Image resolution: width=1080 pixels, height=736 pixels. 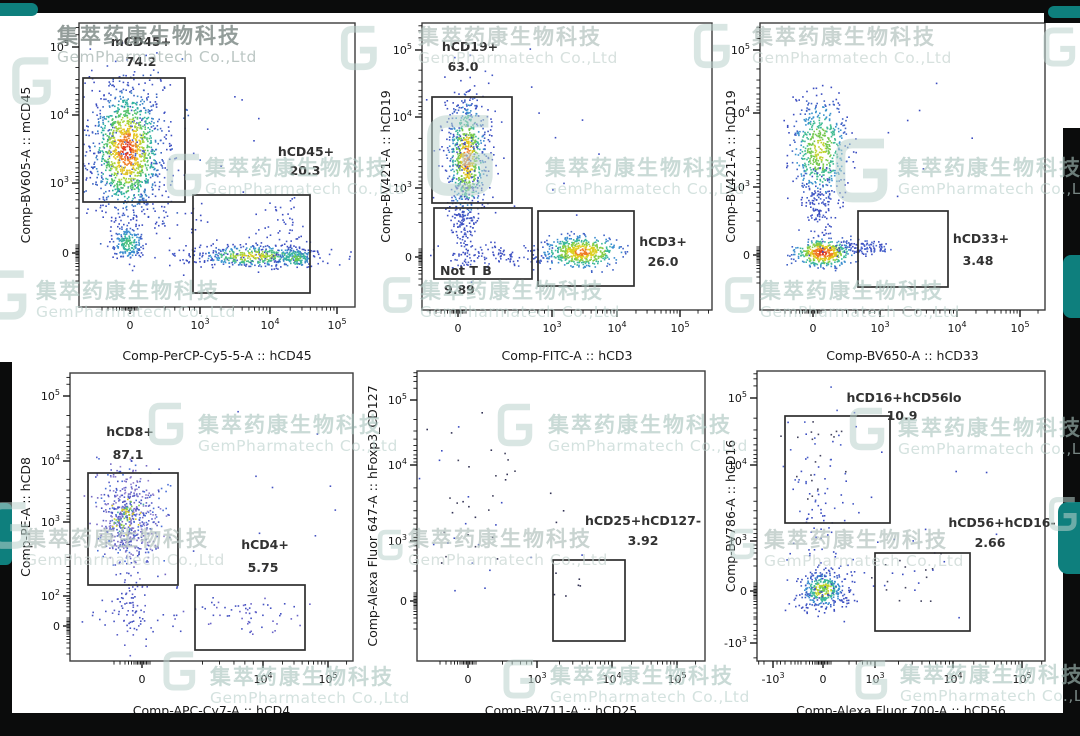 I want to click on gate-hcd56-hcd16-, so click(x=922, y=592).